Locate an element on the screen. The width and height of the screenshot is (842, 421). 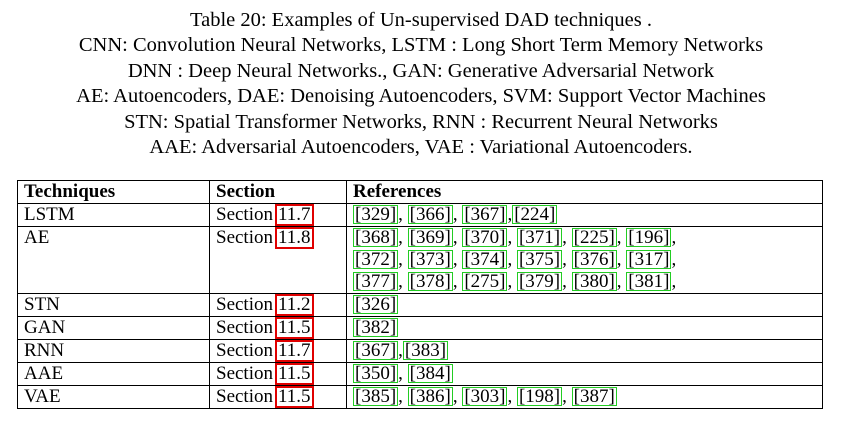
citation-link: [275] is located at coordinates (485, 281).